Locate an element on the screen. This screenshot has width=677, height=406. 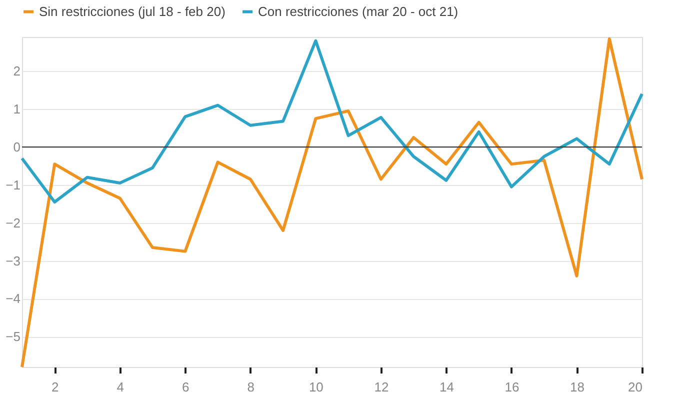
y-tick-label: −5 is located at coordinates (13, 336).